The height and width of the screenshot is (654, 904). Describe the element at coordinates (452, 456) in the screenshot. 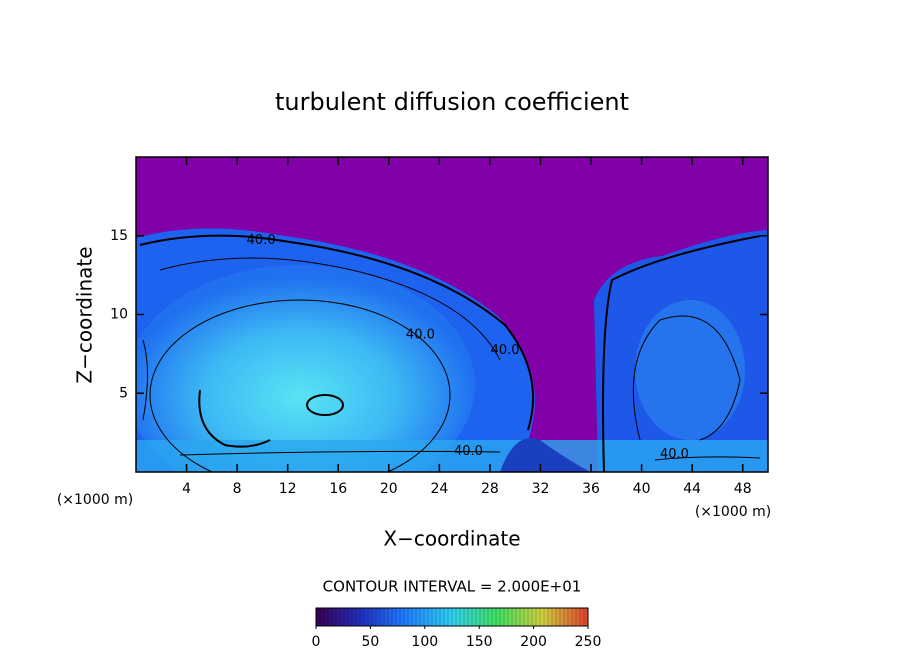

I see `ground-layer` at that location.